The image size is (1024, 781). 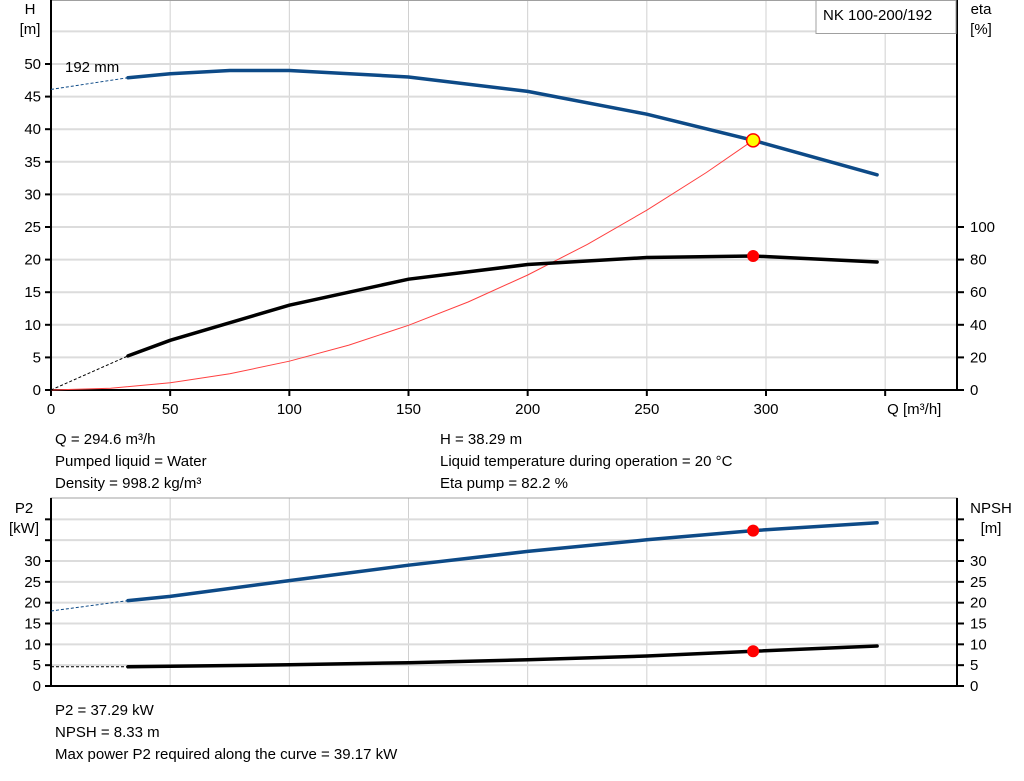 I want to click on info-p2: P2 = 37.29 kW, so click(x=104, y=710).